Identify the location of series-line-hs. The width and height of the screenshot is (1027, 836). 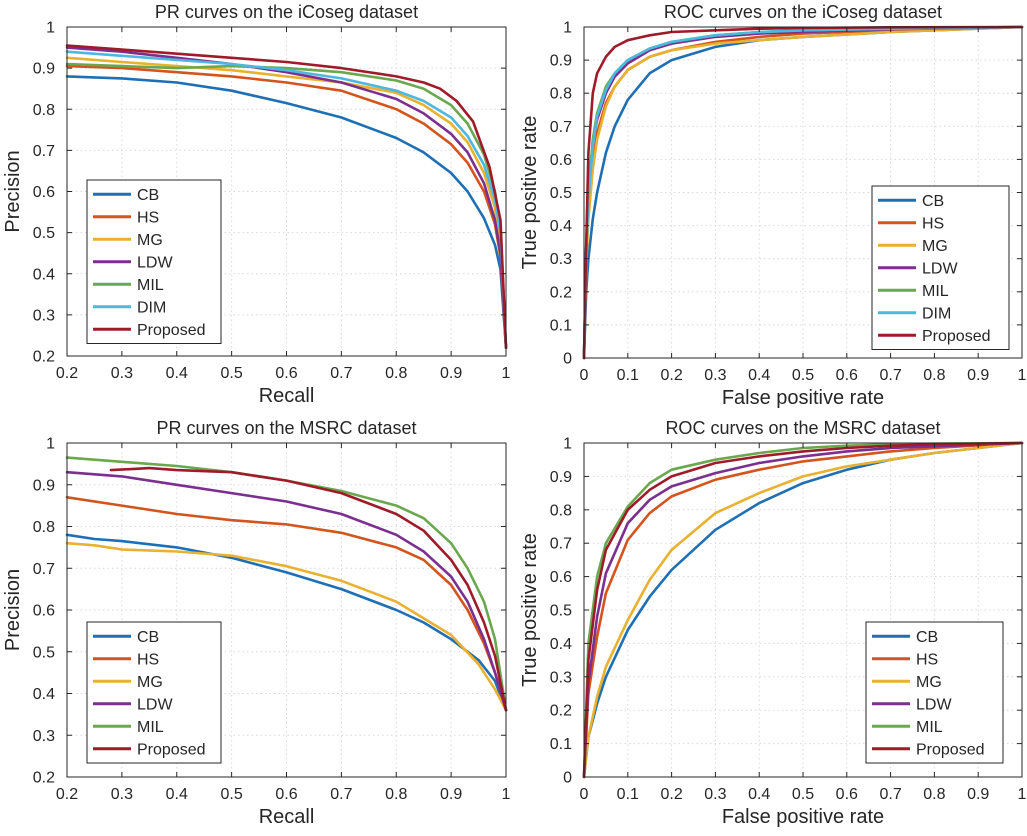
(286, 207).